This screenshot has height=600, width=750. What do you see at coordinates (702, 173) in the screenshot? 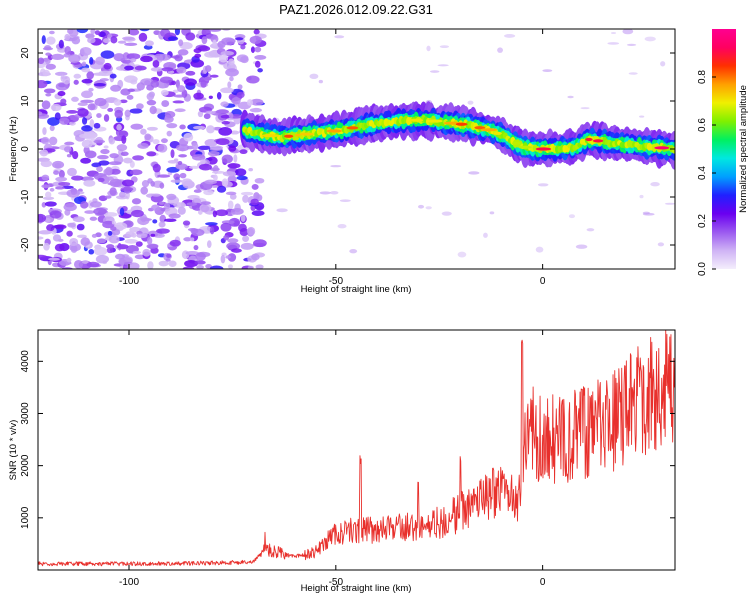
I see `colorbar-tick-label: 0.4` at bounding box center [702, 173].